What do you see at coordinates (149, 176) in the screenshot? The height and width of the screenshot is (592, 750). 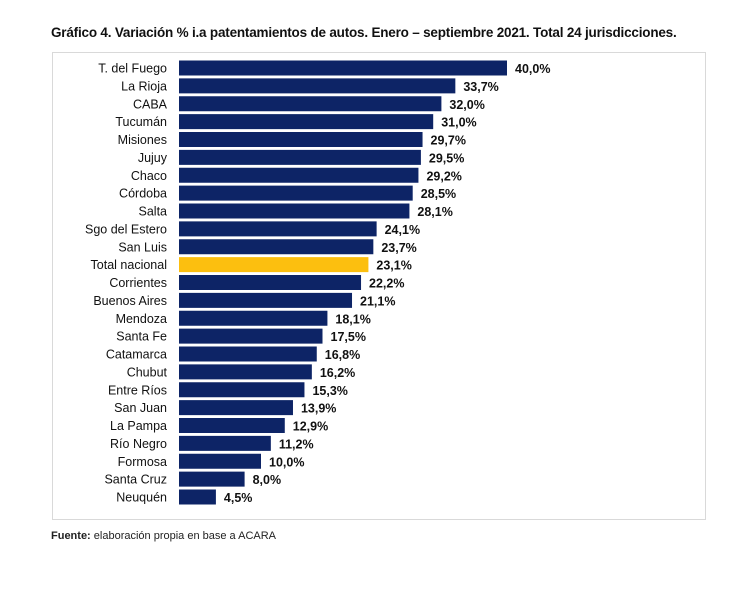 I see `category-label: Chaco` at bounding box center [149, 176].